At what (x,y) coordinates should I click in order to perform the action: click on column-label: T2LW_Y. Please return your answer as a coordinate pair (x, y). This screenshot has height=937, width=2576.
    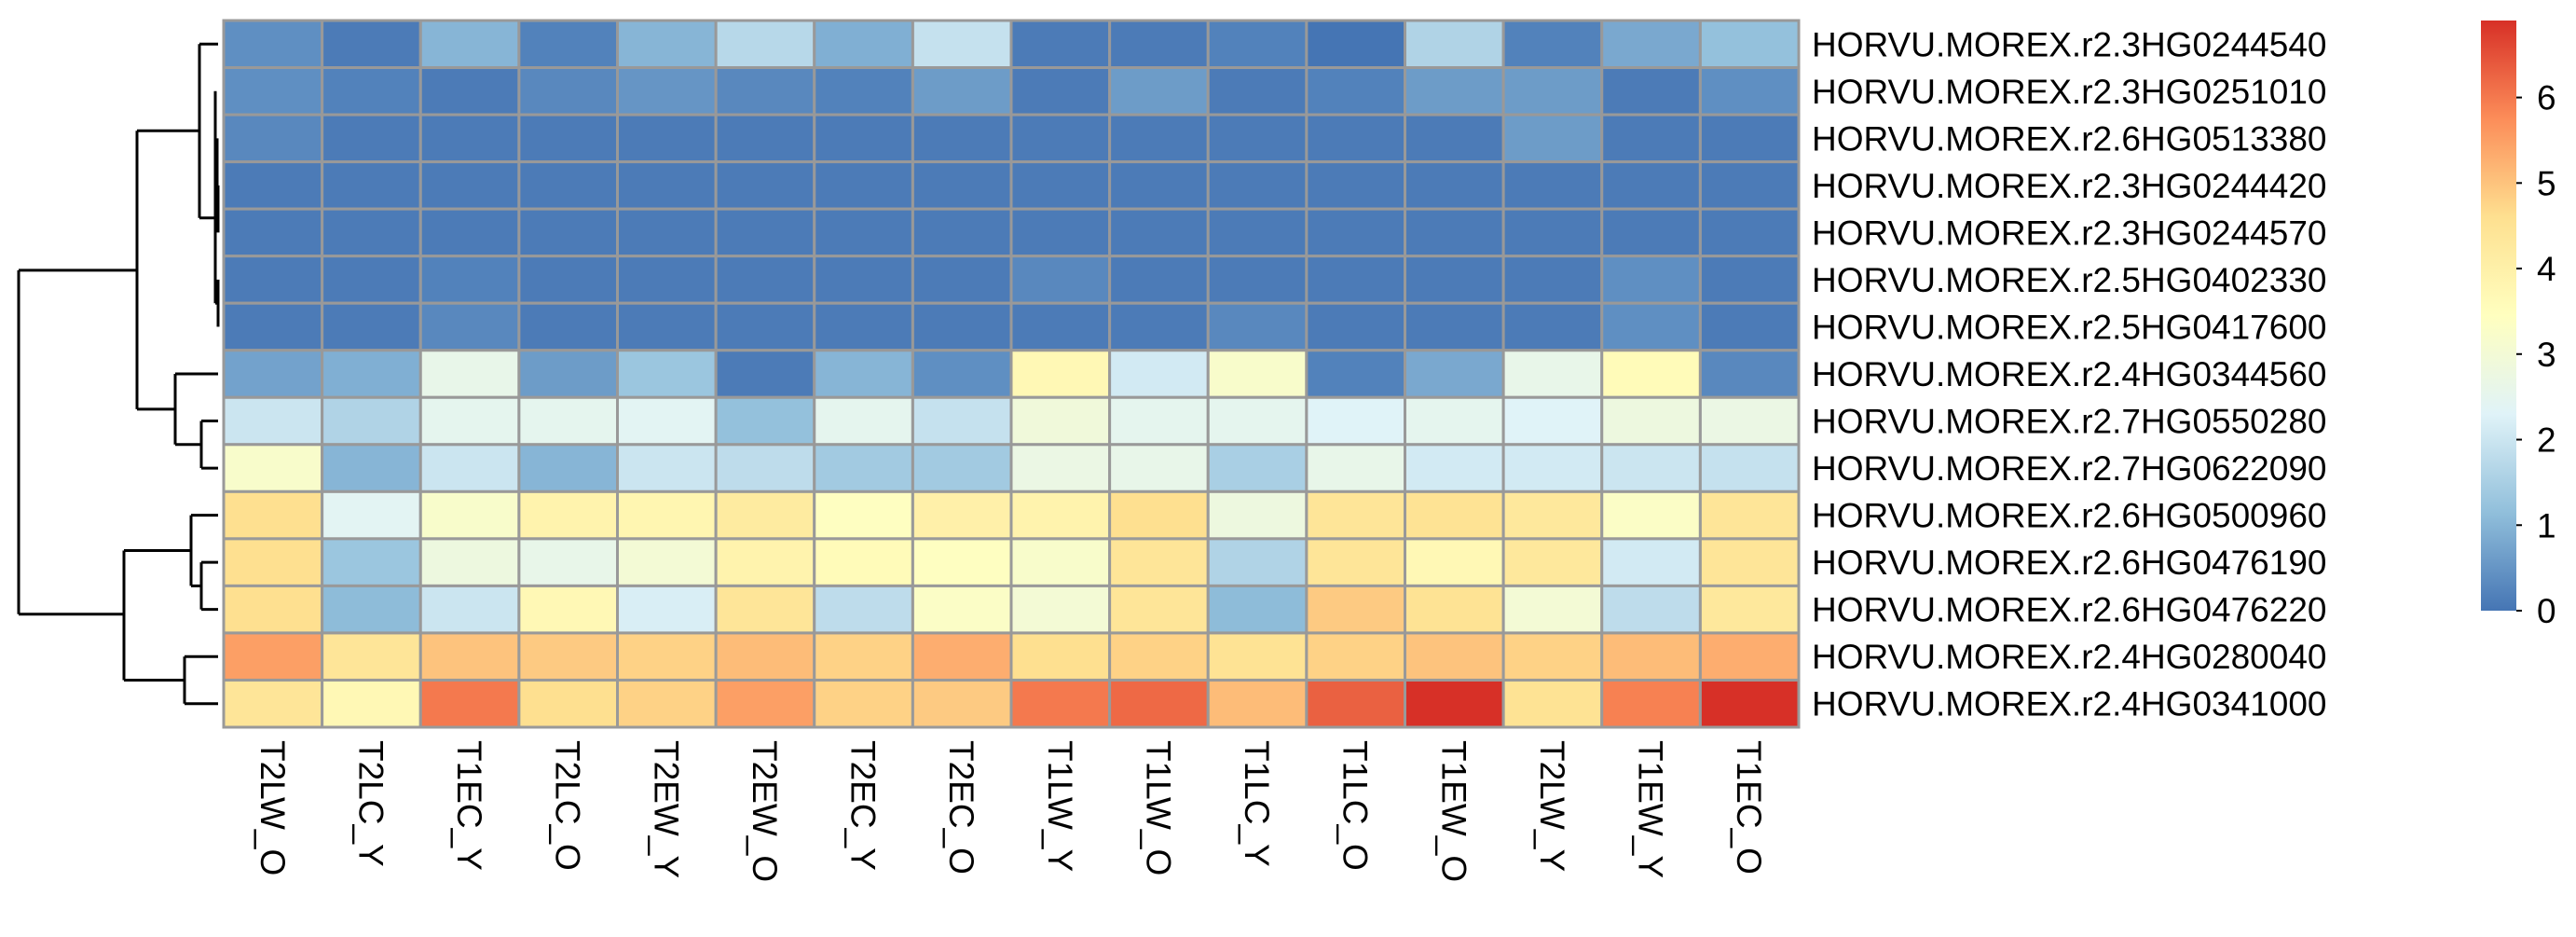
    Looking at the image, I should click on (1552, 806).